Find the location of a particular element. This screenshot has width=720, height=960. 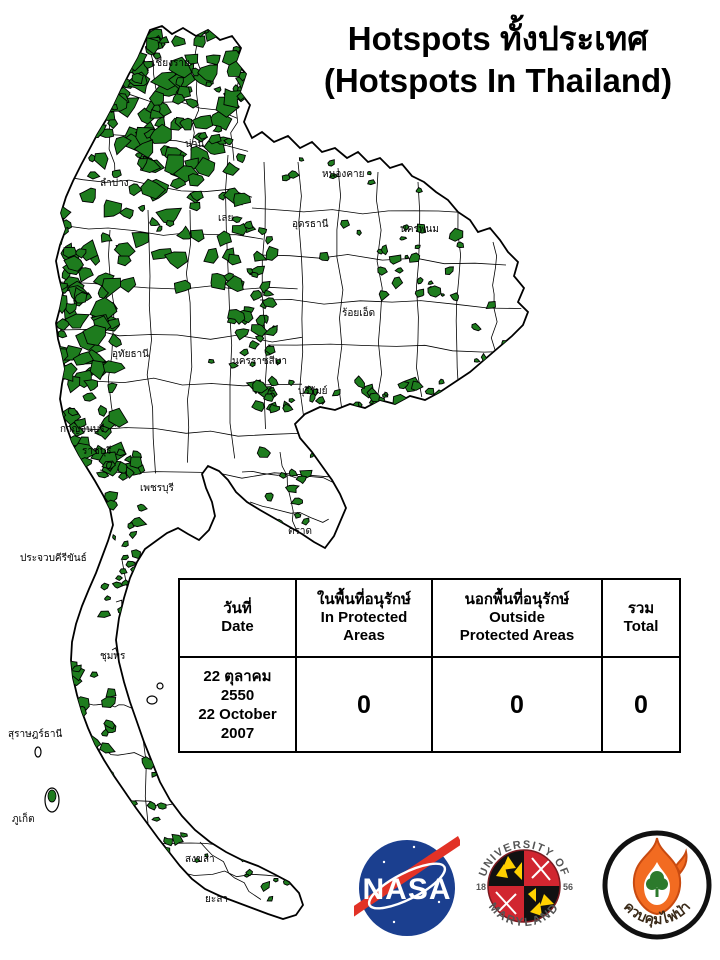

table-cell-date: 22 ตุลาคม 2550 22 October 2007 is located at coordinates (238, 704).